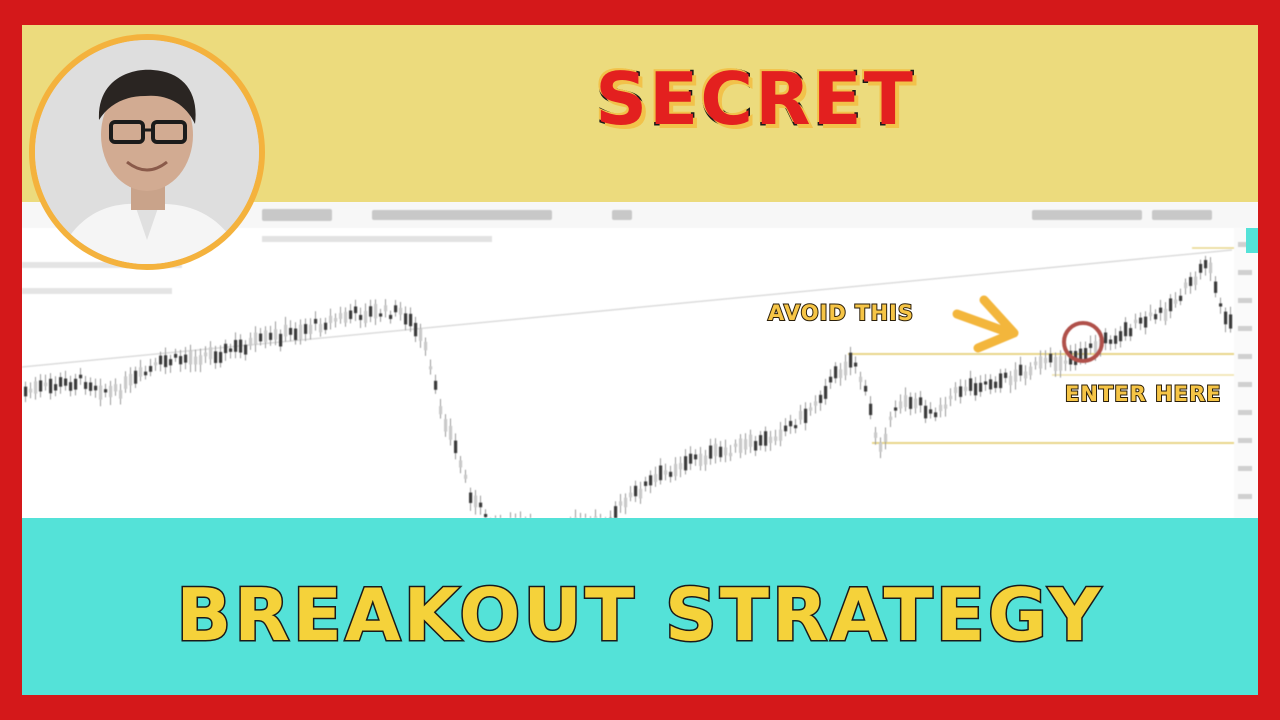  What do you see at coordinates (840, 313) in the screenshot?
I see `annotation-avoid: AVOID THIS` at bounding box center [840, 313].